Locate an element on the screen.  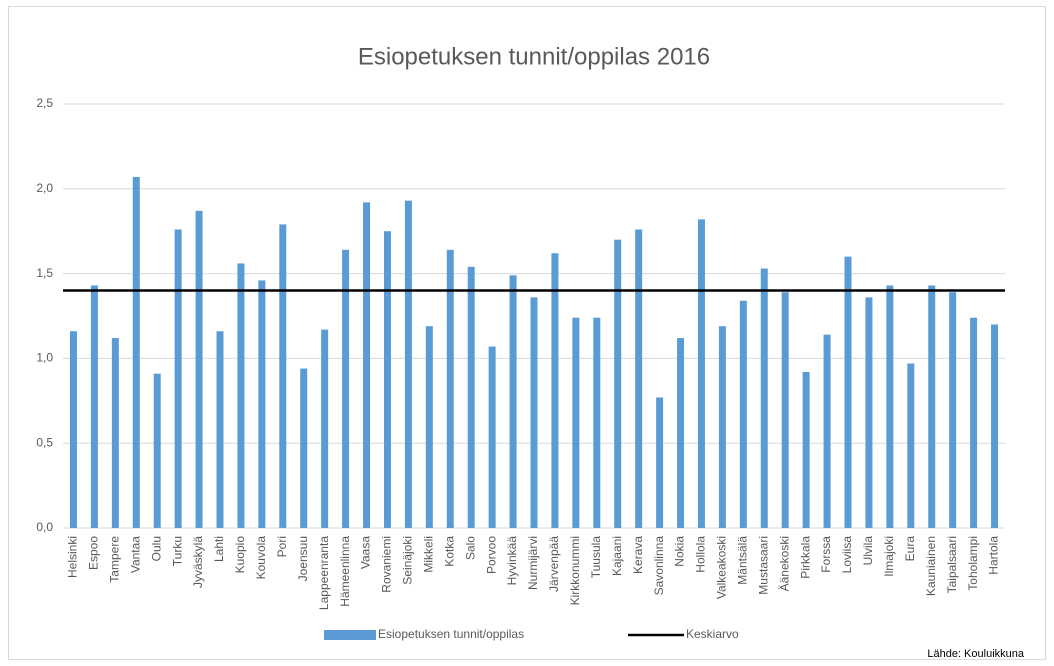
x-tick-label: Savonlinna is located at coordinates (659, 566).